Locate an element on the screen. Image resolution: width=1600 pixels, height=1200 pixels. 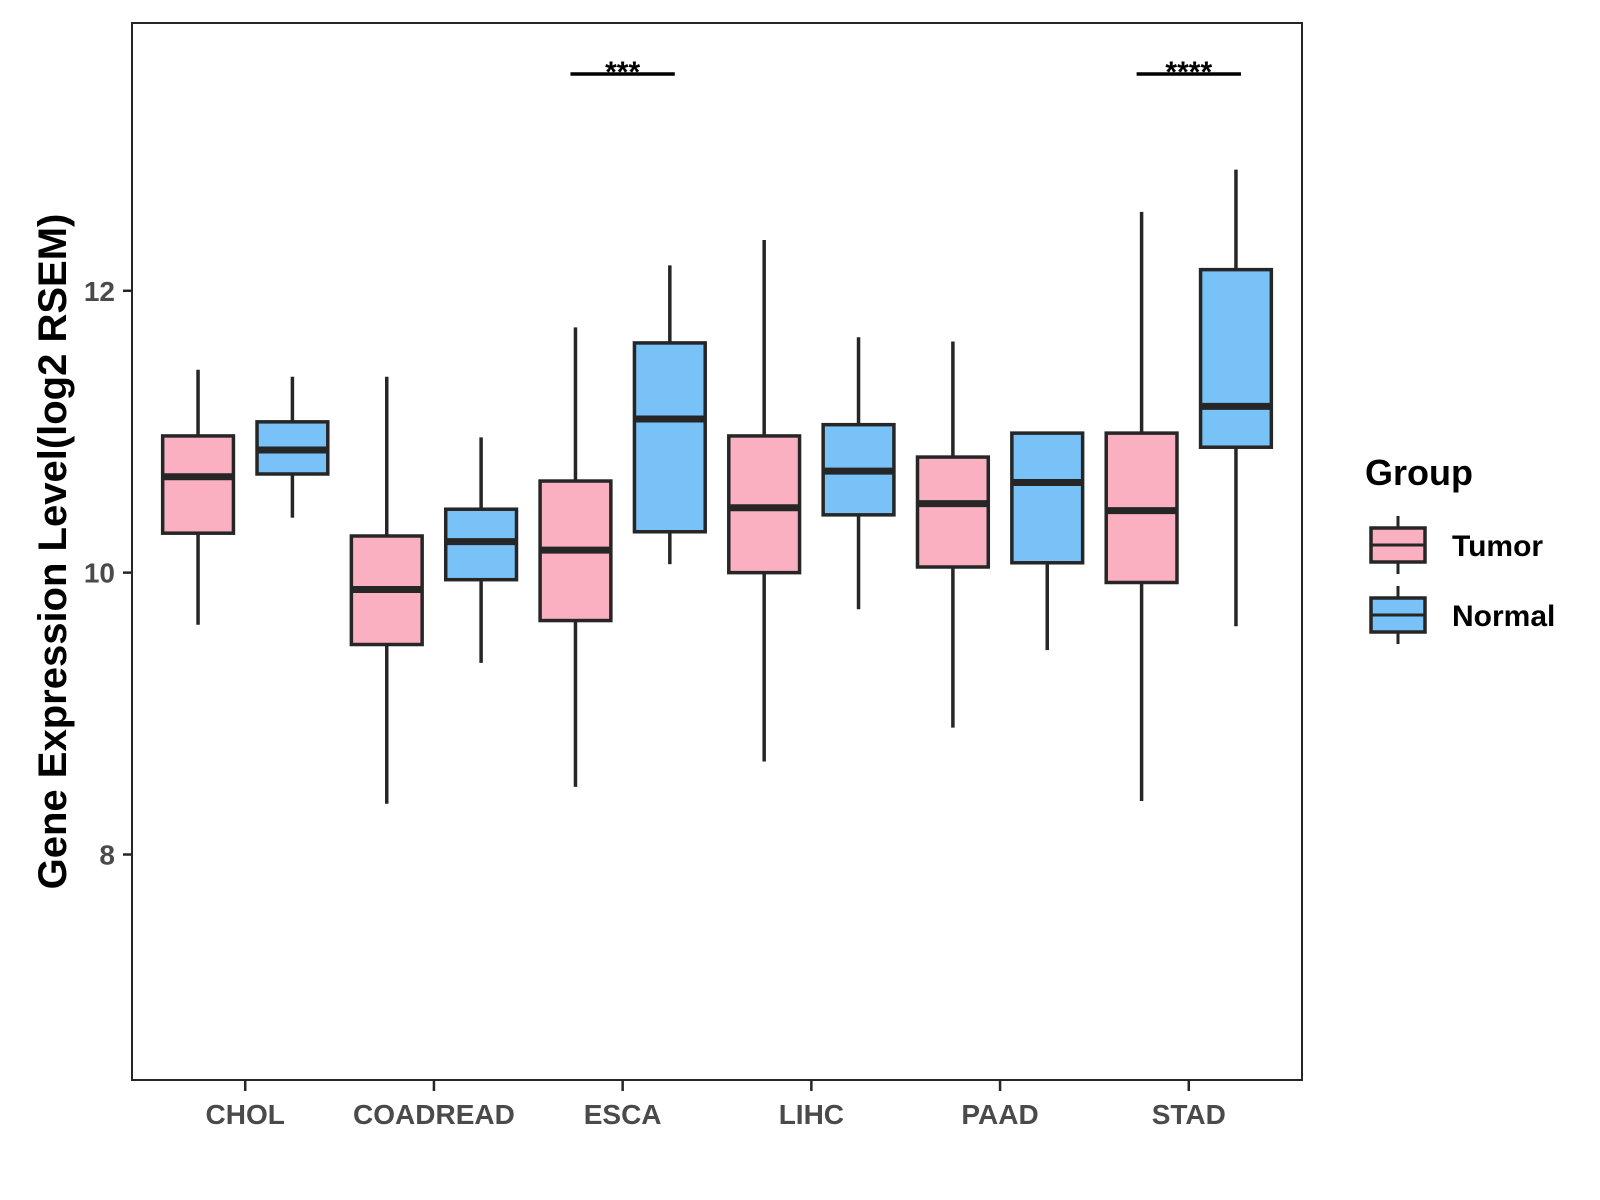
box-lihc-normal is located at coordinates (858, 473).